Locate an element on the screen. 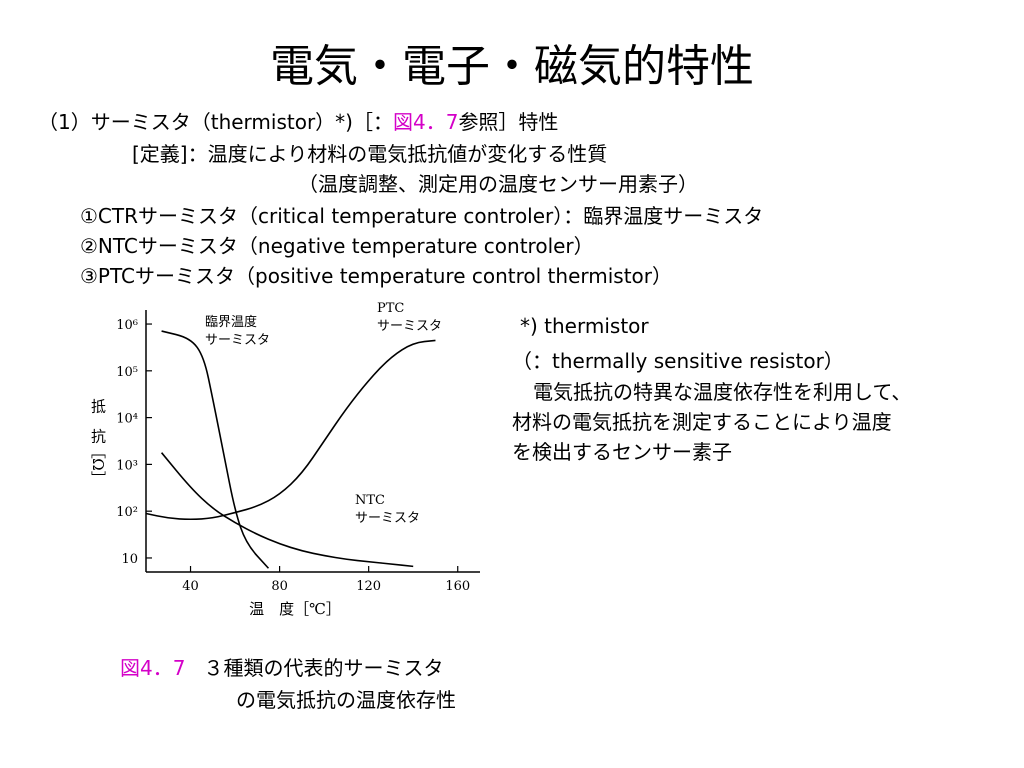  footnote-body-2: 材料の電気抵抗を測定することにより温度 is located at coordinates (702, 422).